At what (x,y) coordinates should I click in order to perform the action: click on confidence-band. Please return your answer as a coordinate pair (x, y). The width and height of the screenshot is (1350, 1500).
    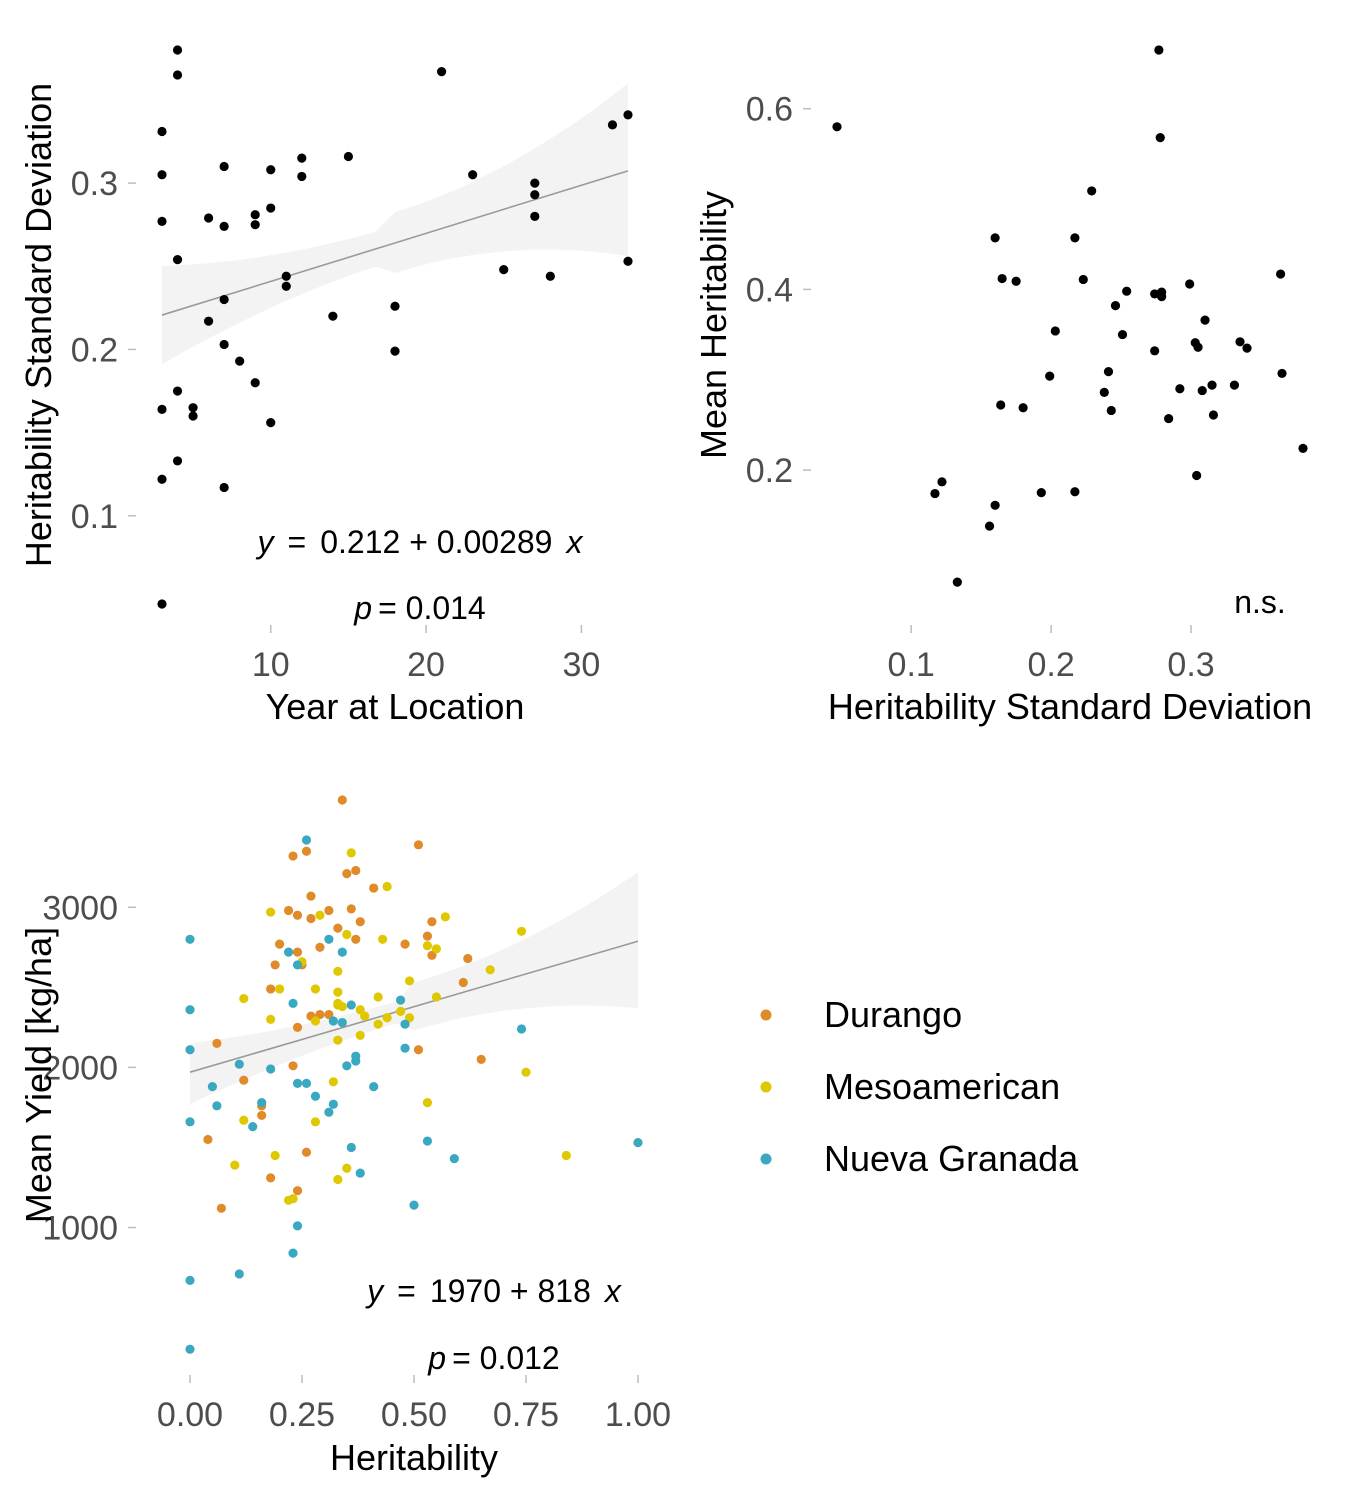
    Looking at the image, I should click on (414, 988).